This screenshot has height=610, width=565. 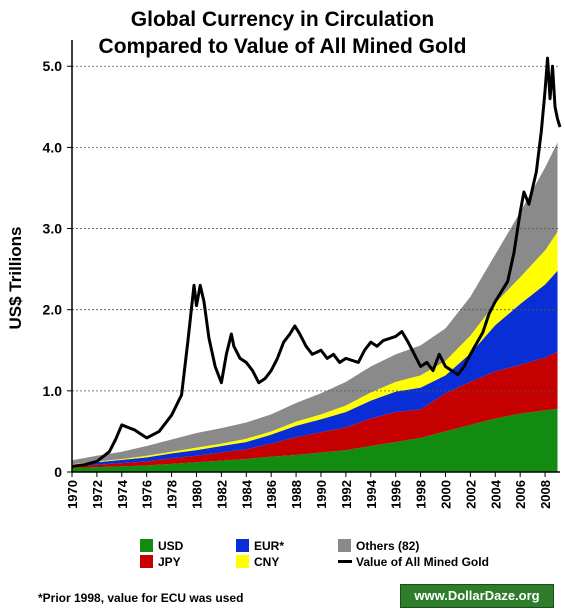 What do you see at coordinates (169, 562) in the screenshot?
I see `legend-label-jpy: JPY` at bounding box center [169, 562].